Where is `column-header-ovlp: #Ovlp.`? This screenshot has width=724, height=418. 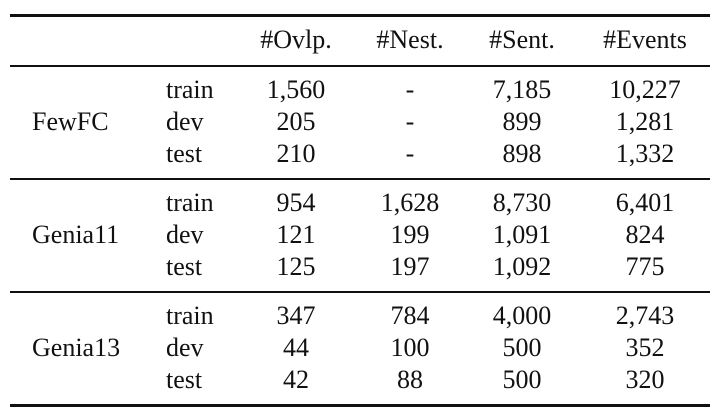
column-header-ovlp: #Ovlp. is located at coordinates (296, 39).